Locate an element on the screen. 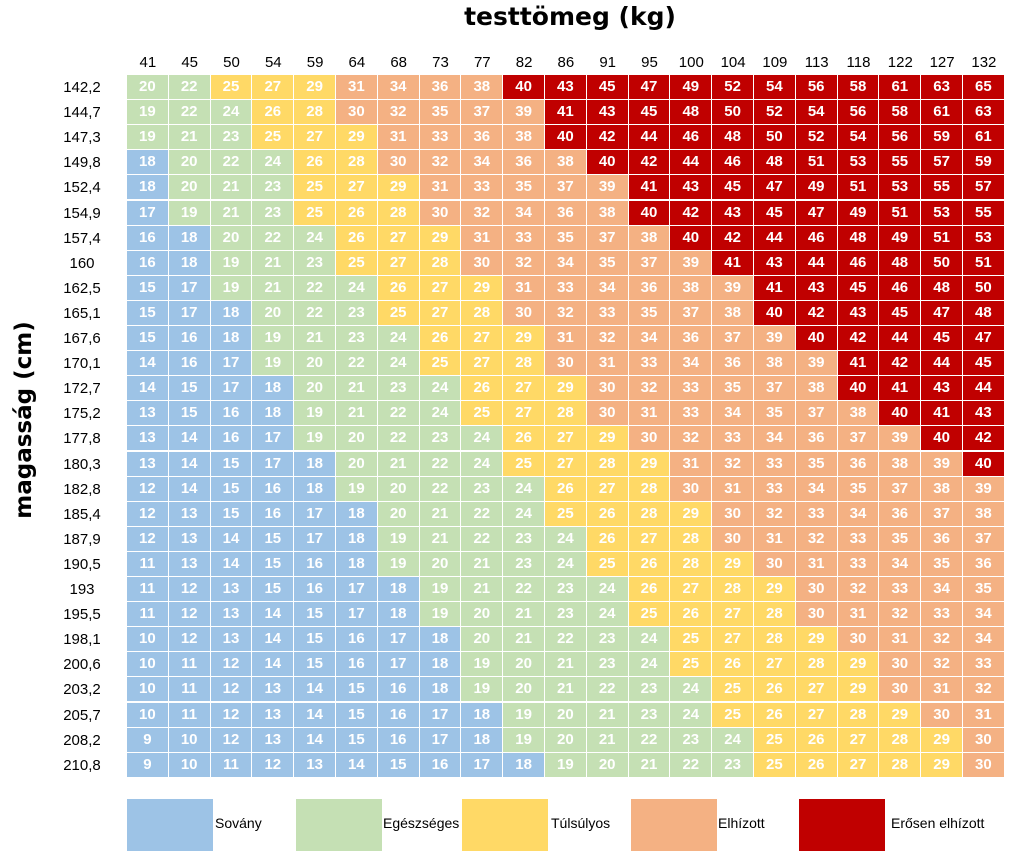 The height and width of the screenshot is (865, 1024). x-axis-title: testtömeg (kg) is located at coordinates (570, 16).